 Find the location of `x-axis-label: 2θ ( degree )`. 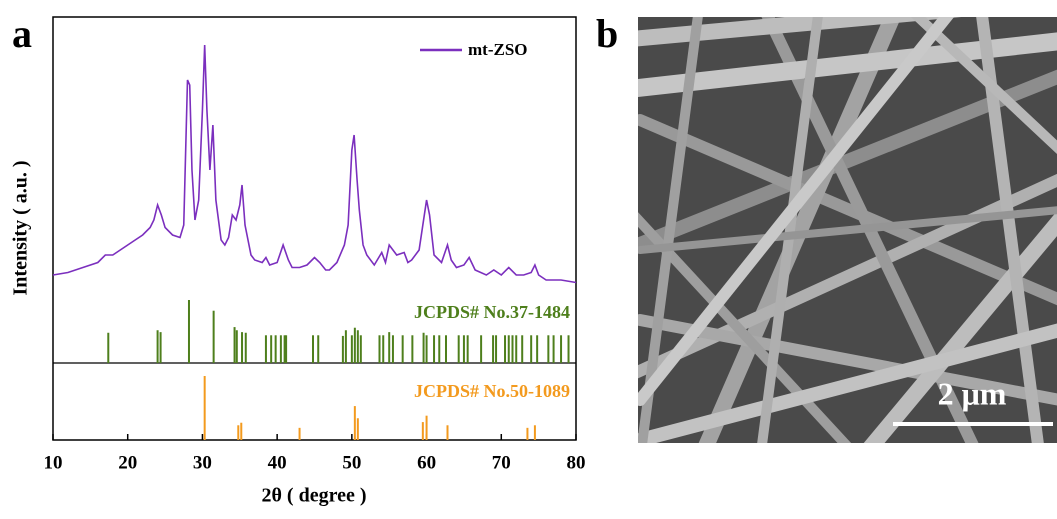

x-axis-label: 2θ ( degree ) is located at coordinates (313, 496).